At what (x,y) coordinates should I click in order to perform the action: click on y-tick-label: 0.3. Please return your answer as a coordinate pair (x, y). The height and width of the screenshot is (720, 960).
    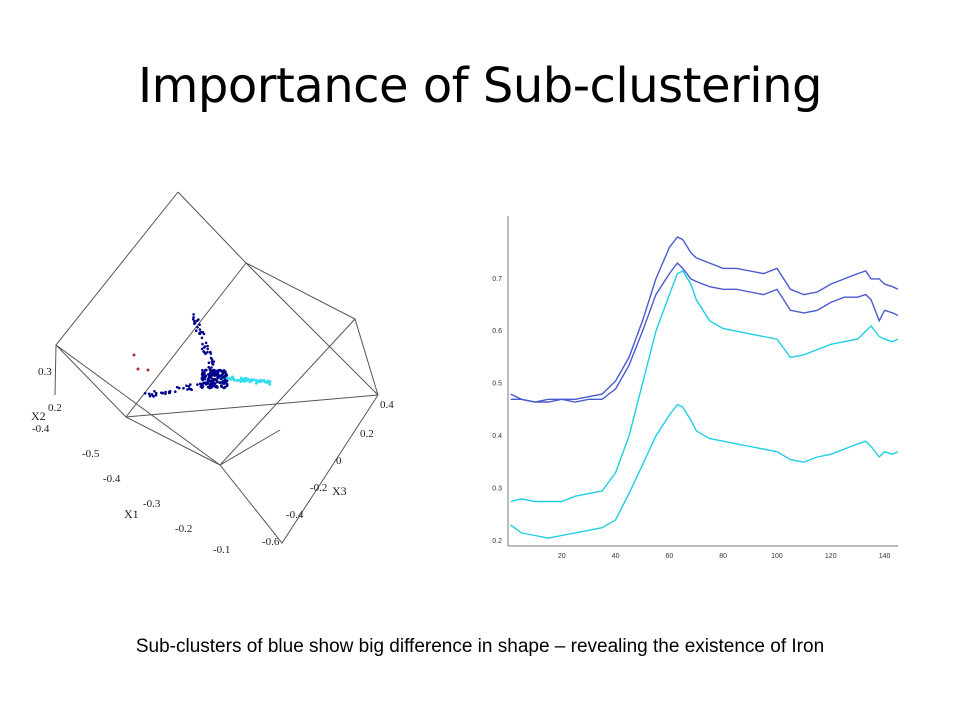
    Looking at the image, I should click on (497, 488).